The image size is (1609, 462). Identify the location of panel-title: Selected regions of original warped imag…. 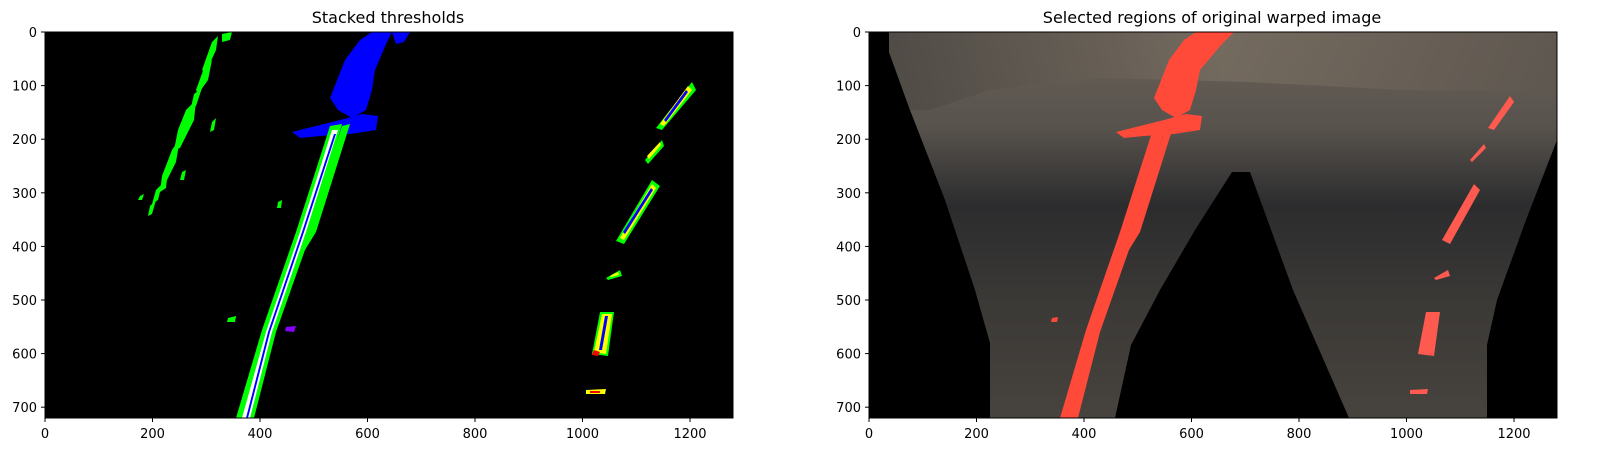
(1212, 17).